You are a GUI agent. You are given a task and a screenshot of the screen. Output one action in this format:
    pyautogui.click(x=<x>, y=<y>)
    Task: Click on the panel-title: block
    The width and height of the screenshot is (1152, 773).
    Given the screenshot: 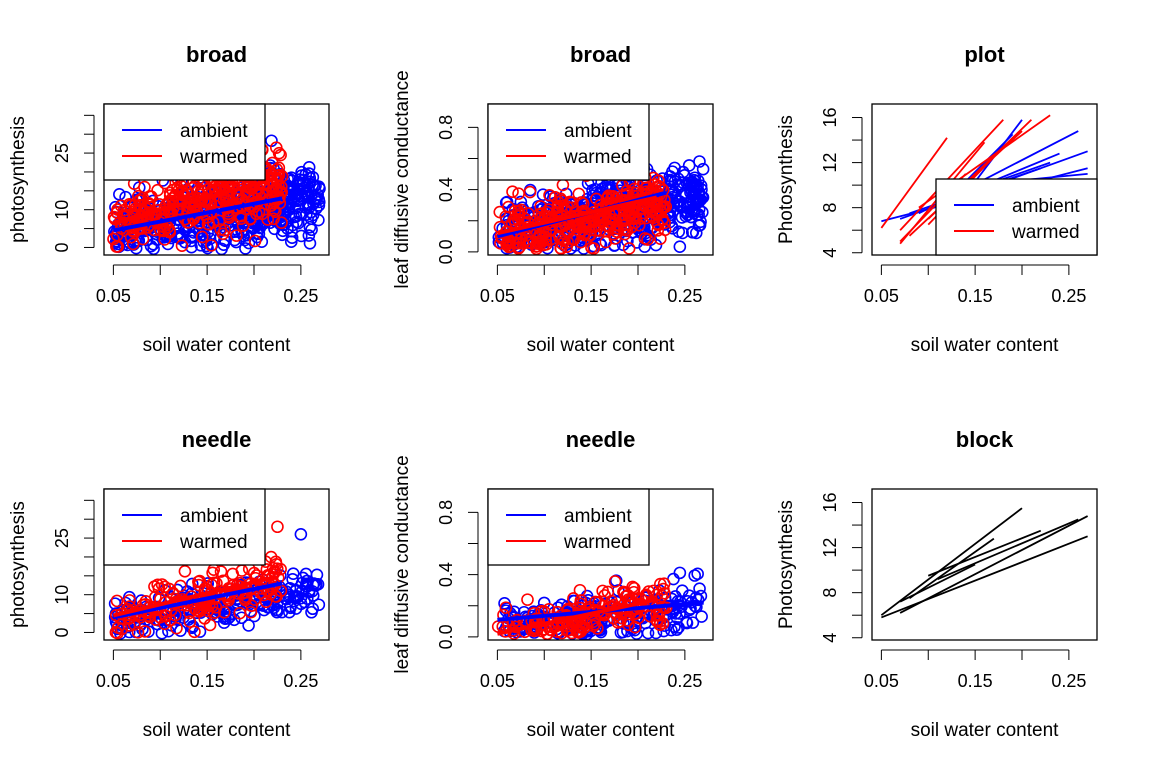 What is the action you would take?
    pyautogui.click(x=985, y=439)
    